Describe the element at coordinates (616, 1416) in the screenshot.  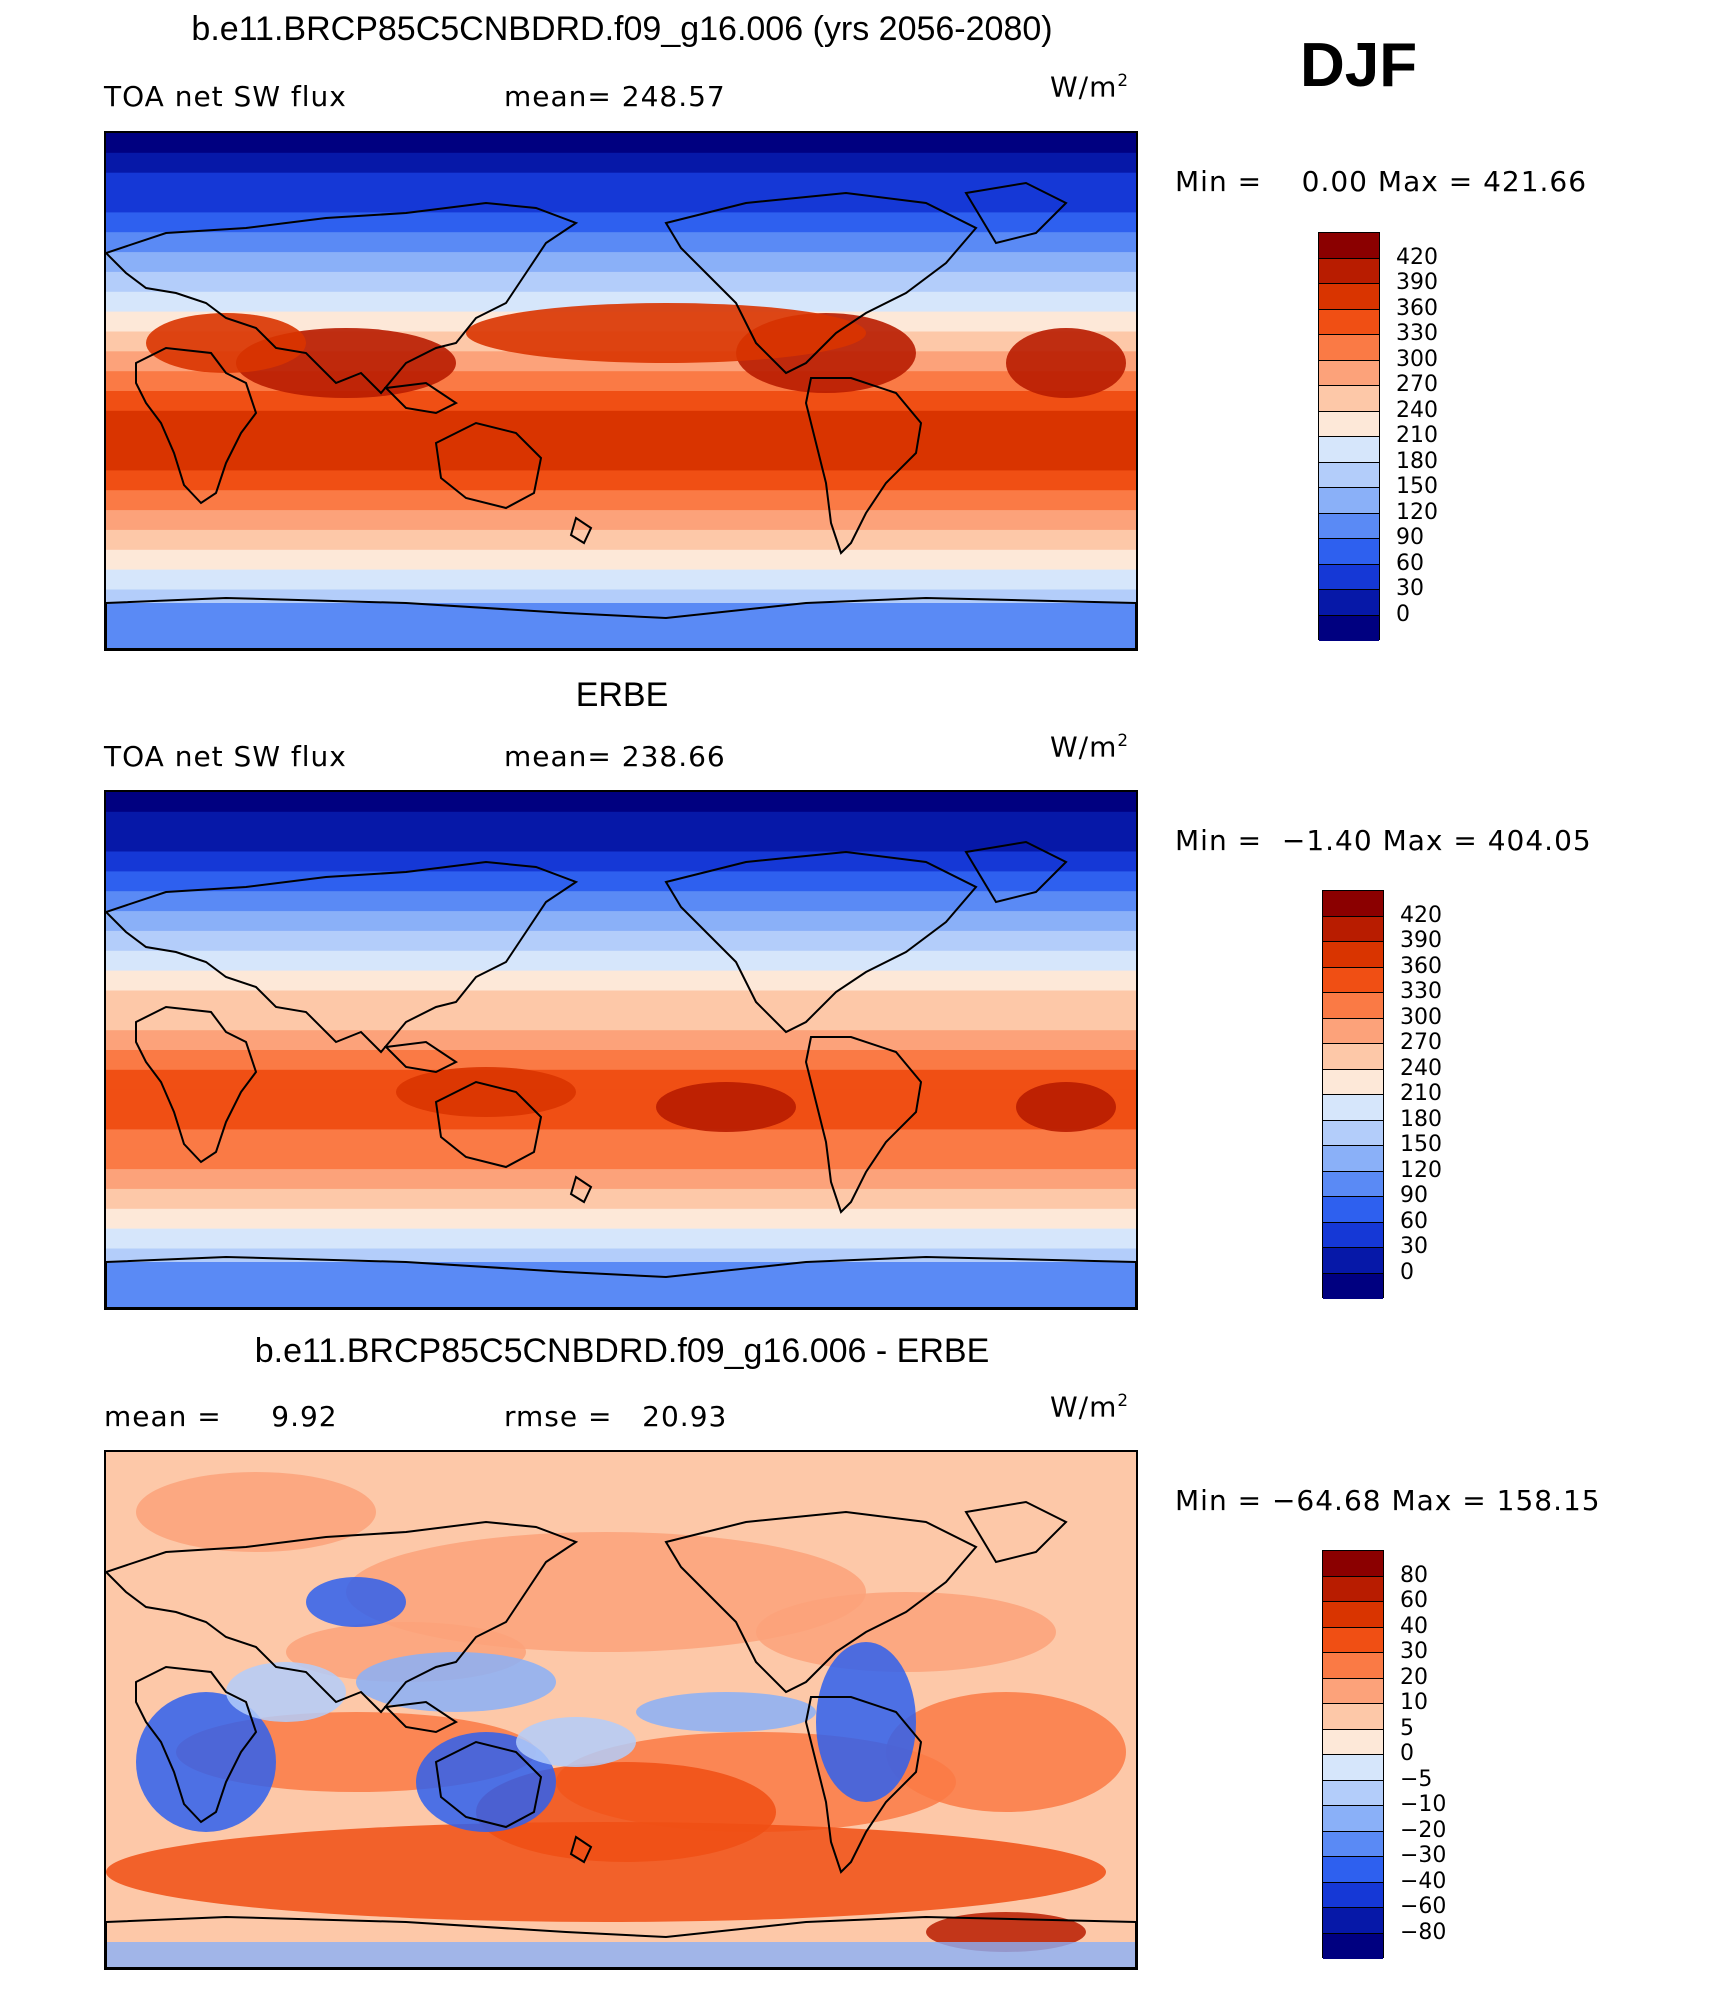
I see `panel-rmse-label-diff: rmse = 20.93` at that location.